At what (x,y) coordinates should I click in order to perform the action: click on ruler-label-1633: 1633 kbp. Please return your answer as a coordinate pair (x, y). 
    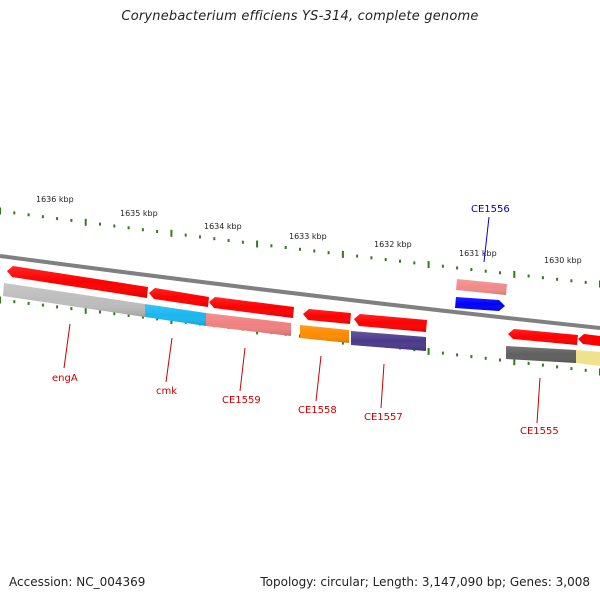
    Looking at the image, I should click on (308, 236).